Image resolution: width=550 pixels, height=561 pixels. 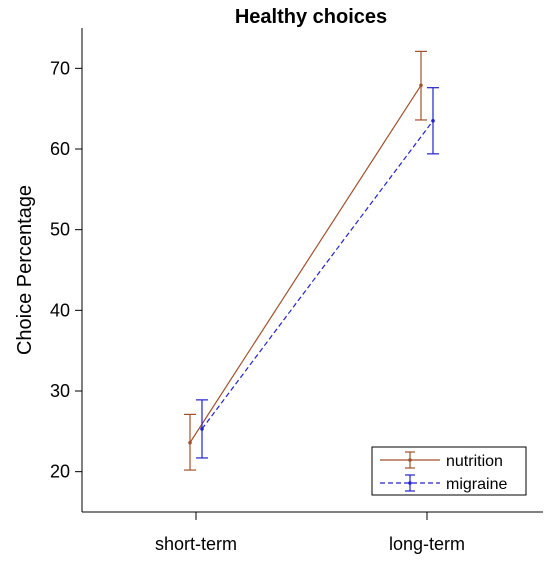 I want to click on legend-label-nutrition: nutrition, so click(x=474, y=461).